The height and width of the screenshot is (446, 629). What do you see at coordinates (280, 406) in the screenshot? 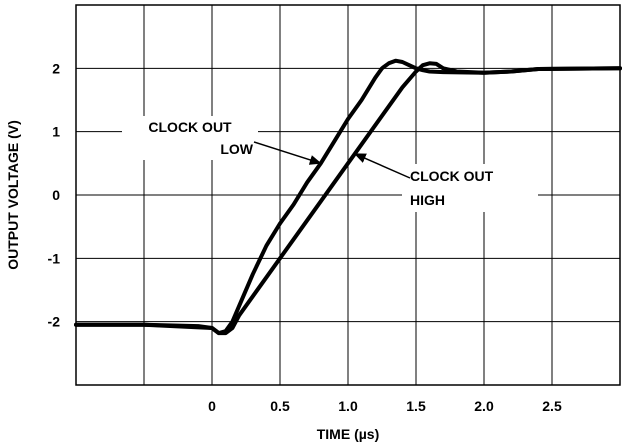
I see `x-tick-label: 0.5` at bounding box center [280, 406].